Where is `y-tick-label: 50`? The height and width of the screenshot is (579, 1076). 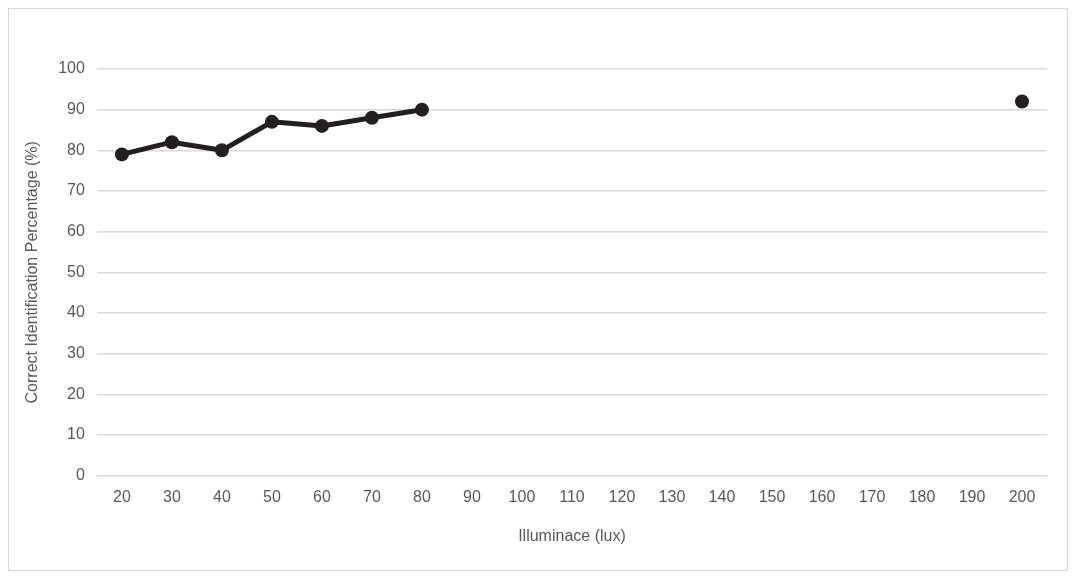
y-tick-label: 50 is located at coordinates (76, 271).